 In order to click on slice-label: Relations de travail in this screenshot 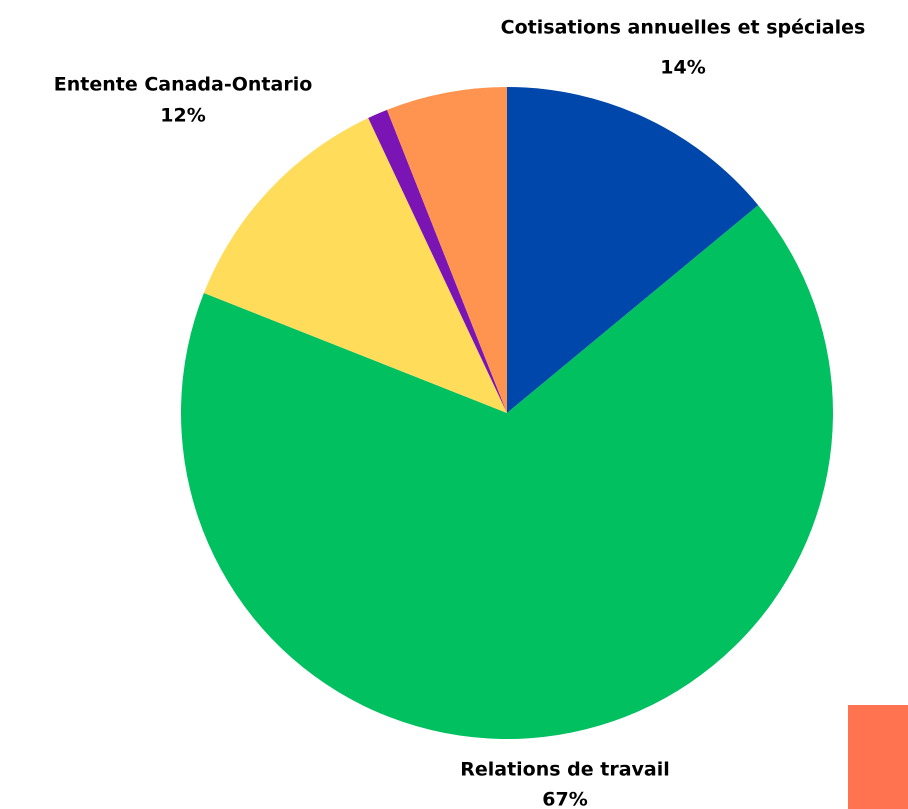, I will do `click(565, 770)`.